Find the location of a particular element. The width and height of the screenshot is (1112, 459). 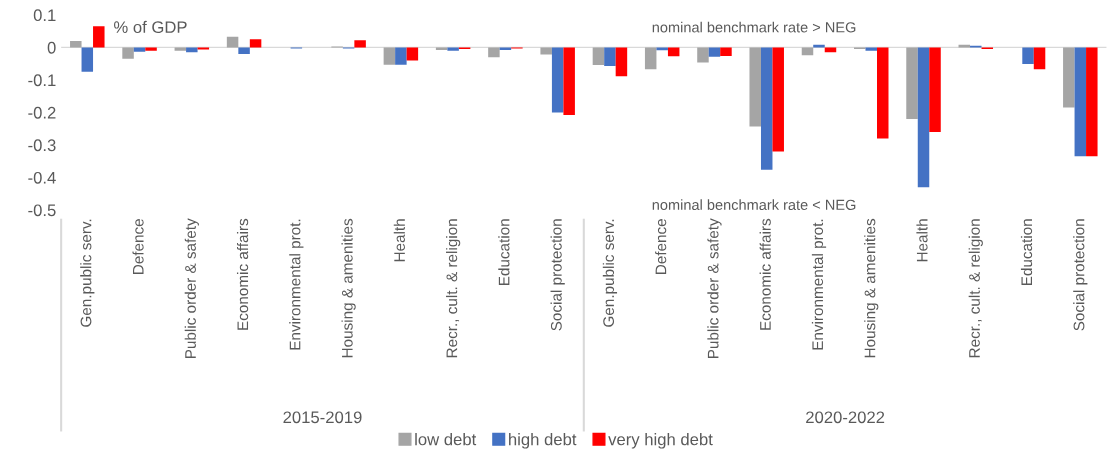

y-tick-label: -0.5 is located at coordinates (42, 210).